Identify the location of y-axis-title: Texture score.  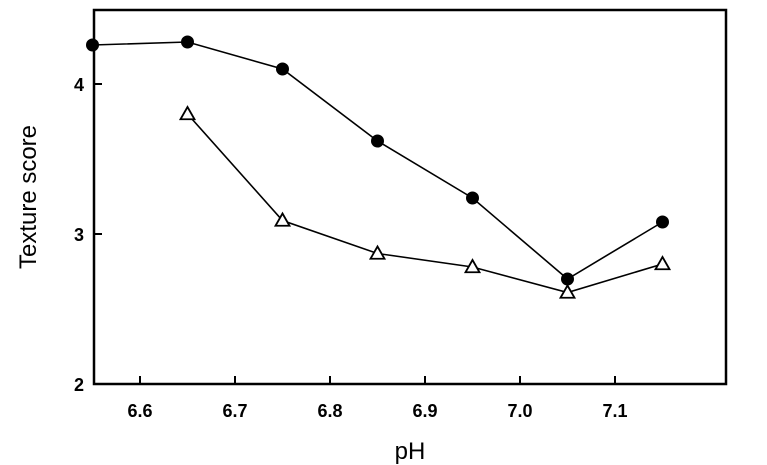
(28, 197).